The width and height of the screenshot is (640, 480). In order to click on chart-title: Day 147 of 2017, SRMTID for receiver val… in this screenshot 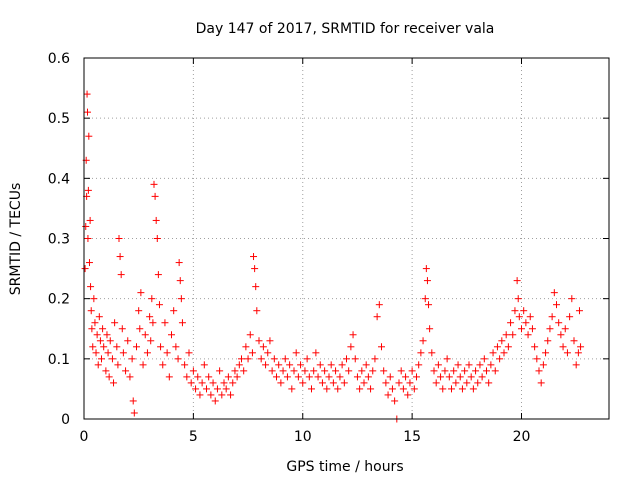, I will do `click(345, 29)`.